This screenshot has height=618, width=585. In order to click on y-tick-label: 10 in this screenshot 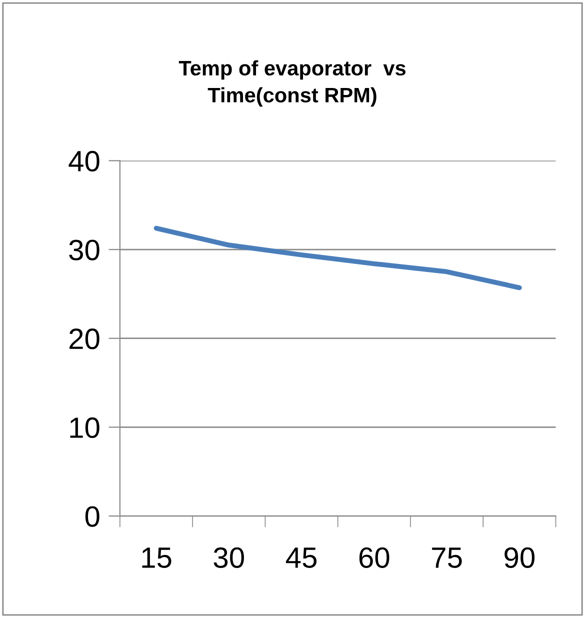, I will do `click(85, 427)`.